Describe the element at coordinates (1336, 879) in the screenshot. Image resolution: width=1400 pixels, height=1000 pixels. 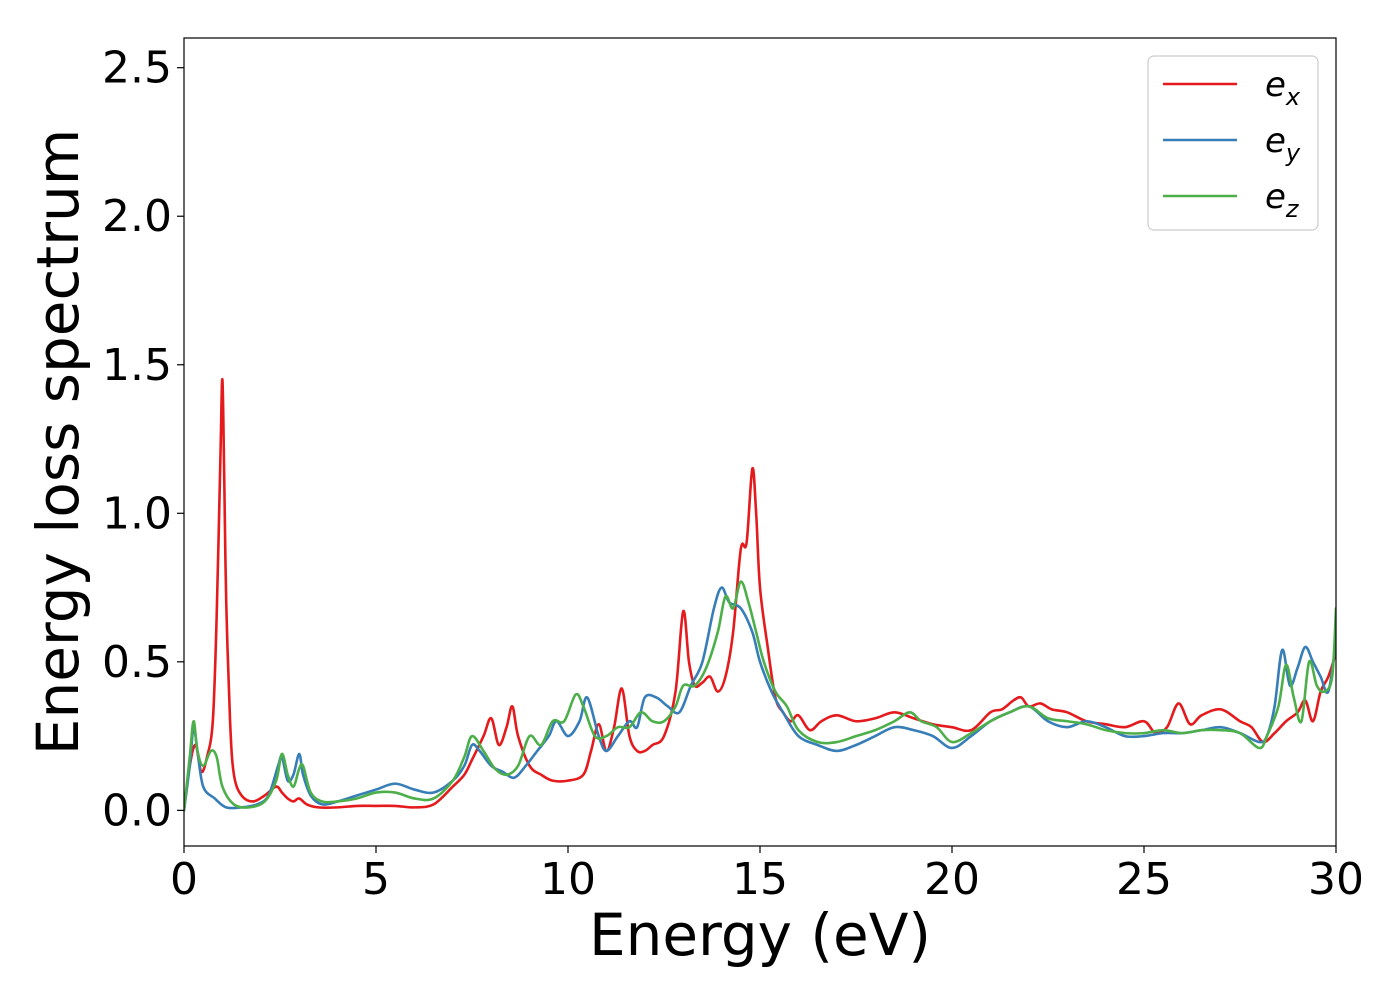
I see `x-tick-label: 30` at that location.